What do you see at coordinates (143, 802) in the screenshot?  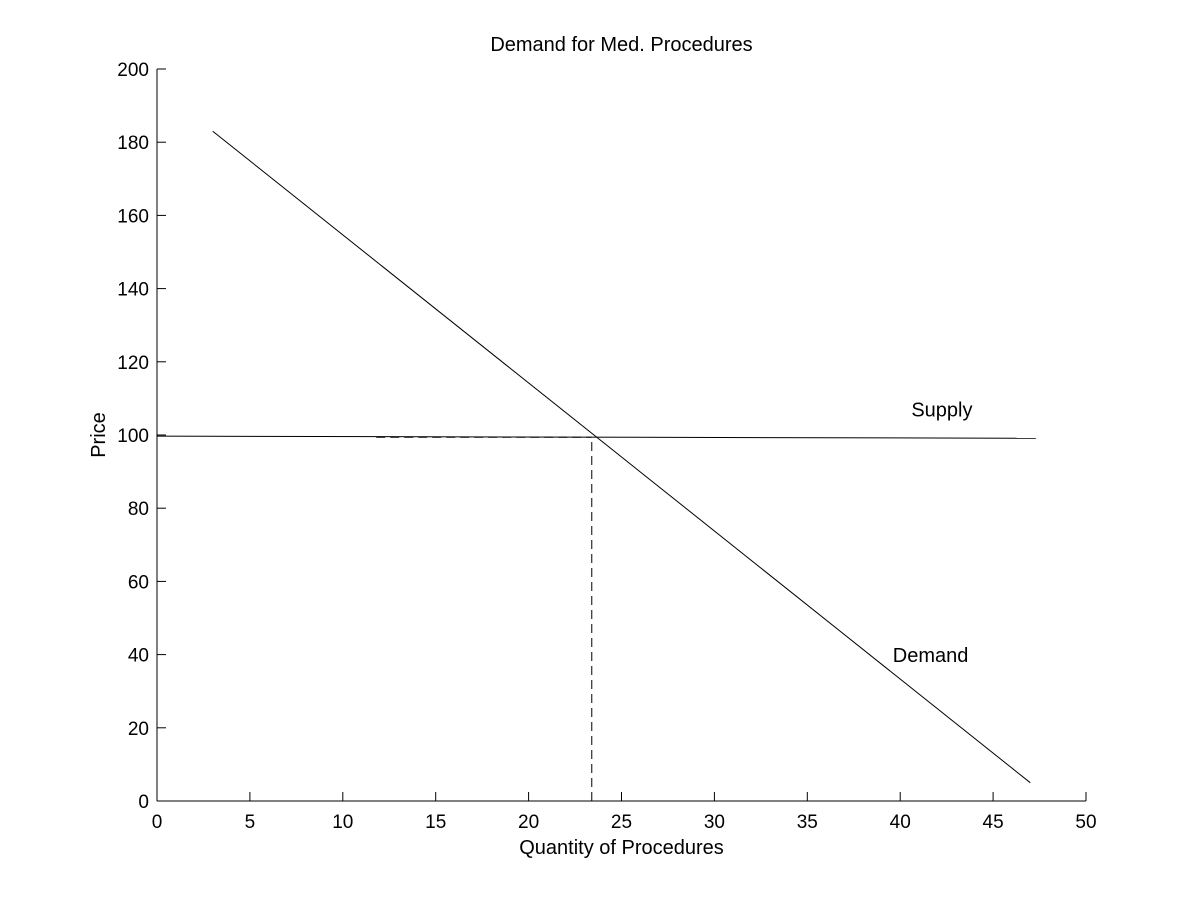 I see `y-tick-label: 0` at bounding box center [143, 802].